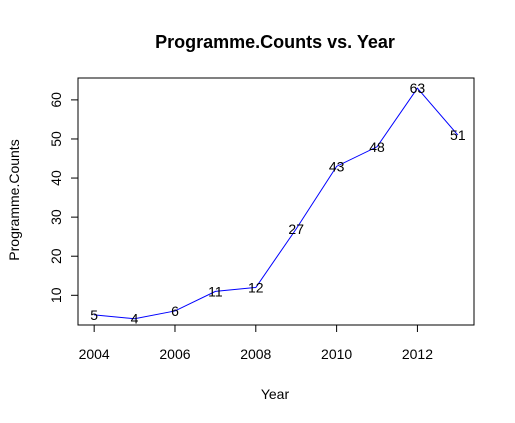 The width and height of the screenshot is (515, 423). Describe the element at coordinates (458, 135) in the screenshot. I see `data-label: 51` at that location.